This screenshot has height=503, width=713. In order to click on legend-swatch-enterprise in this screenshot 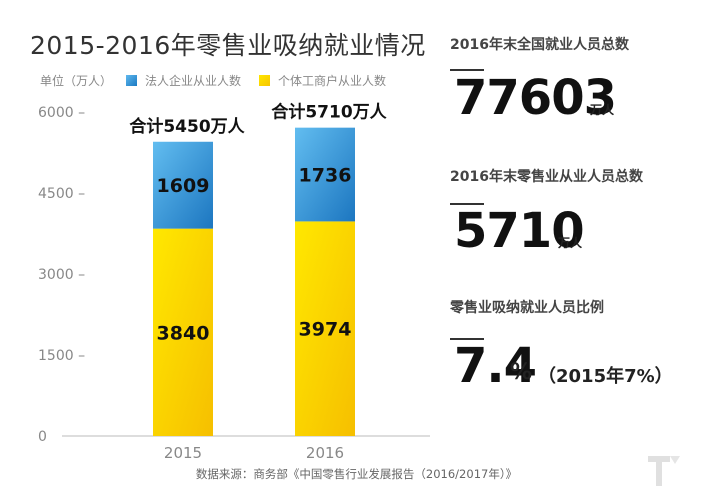, I will do `click(132, 80)`.